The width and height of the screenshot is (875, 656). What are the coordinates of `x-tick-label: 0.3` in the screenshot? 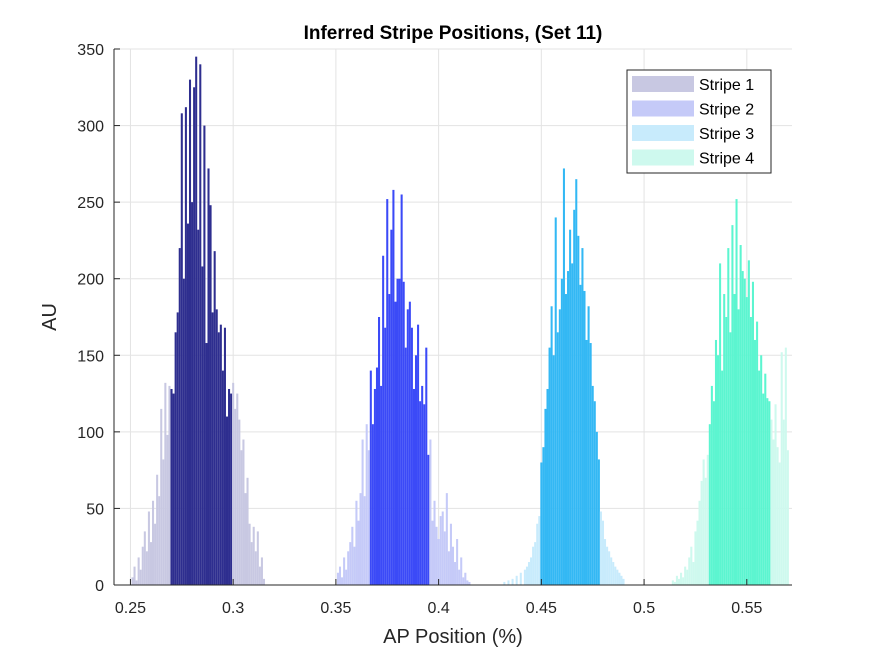 It's located at (233, 608).